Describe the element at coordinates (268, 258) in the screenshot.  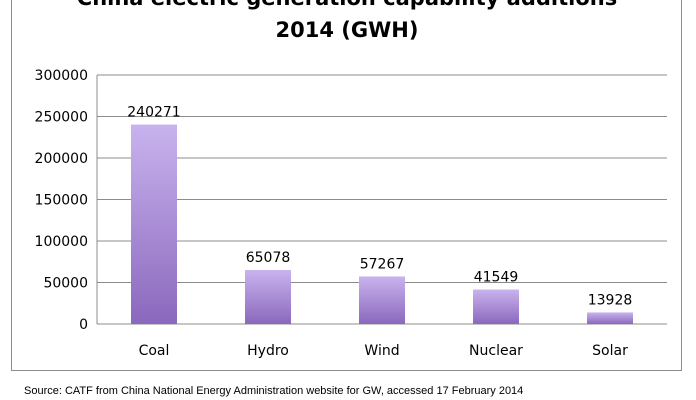
I see `data-label: 65078` at that location.